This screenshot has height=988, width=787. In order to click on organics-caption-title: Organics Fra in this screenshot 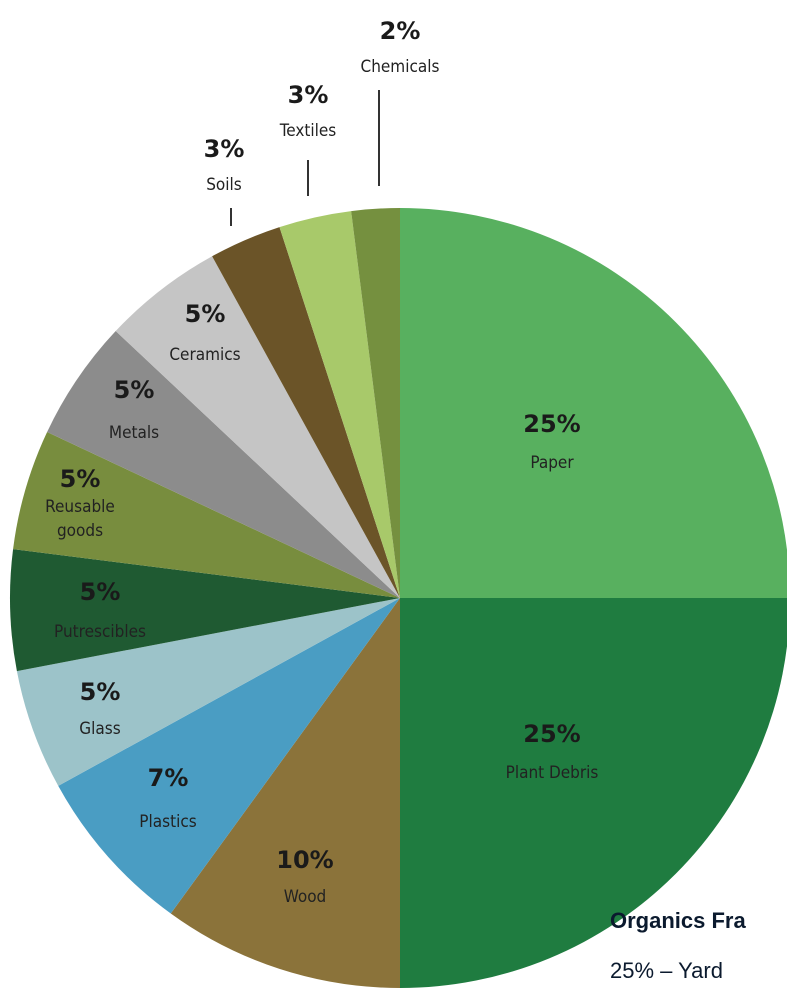, I will do `click(678, 920)`.